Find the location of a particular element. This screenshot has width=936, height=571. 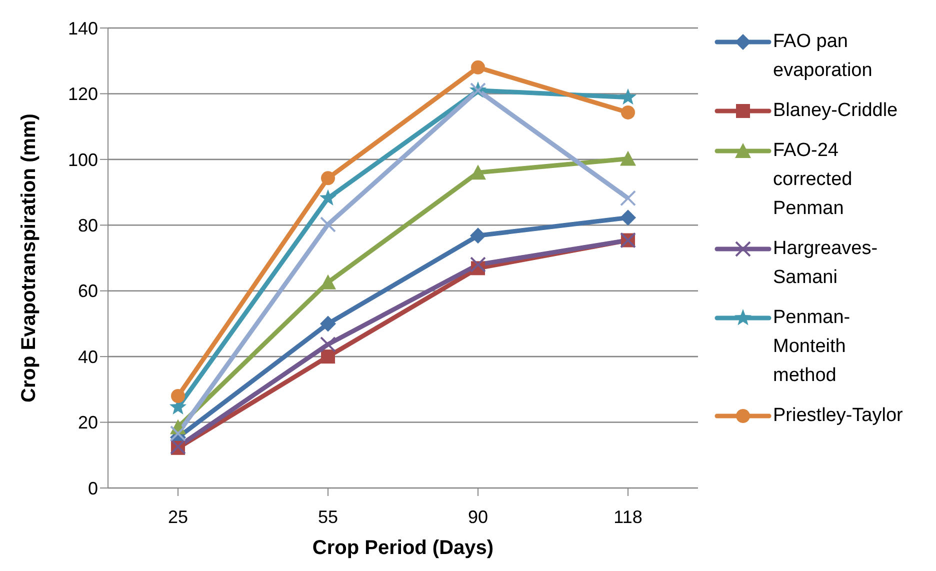

legend-label: Hargreaves-Samani is located at coordinates (826, 263).